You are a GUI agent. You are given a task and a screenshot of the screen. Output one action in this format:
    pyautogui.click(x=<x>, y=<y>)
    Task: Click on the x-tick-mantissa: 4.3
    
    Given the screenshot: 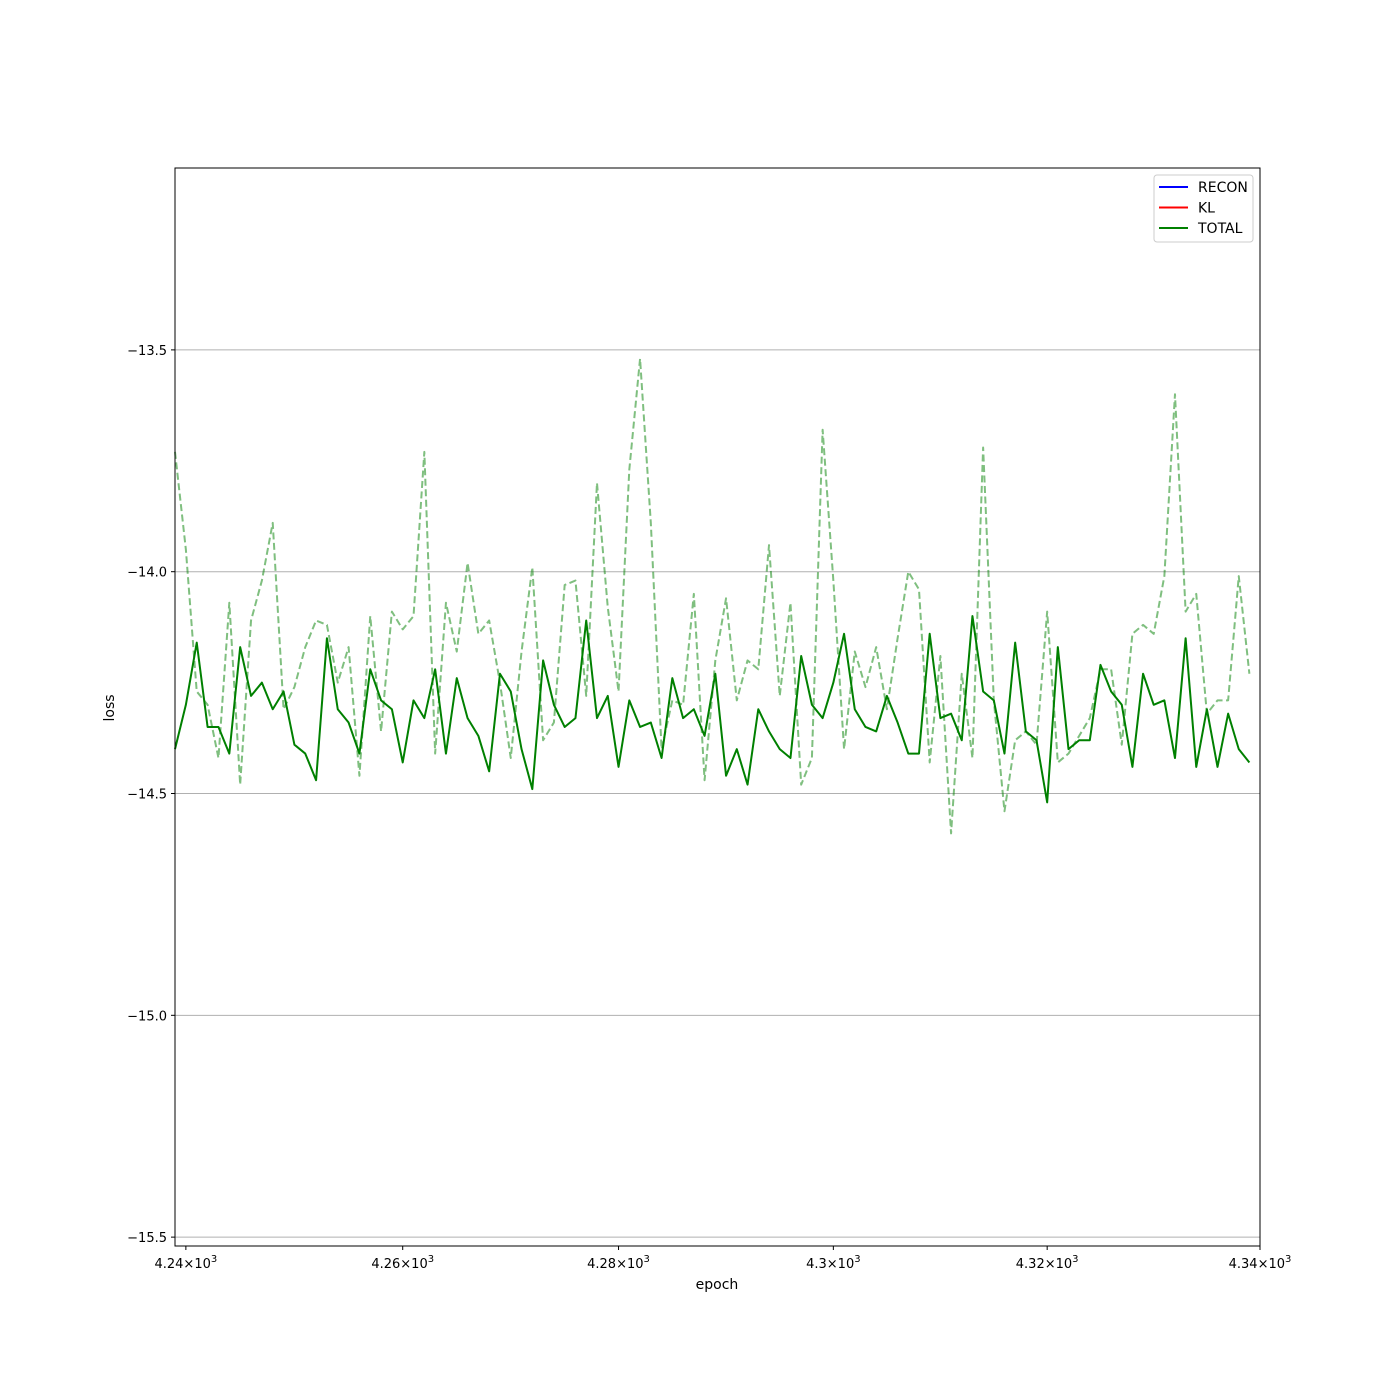 What is the action you would take?
    pyautogui.click(x=816, y=1264)
    